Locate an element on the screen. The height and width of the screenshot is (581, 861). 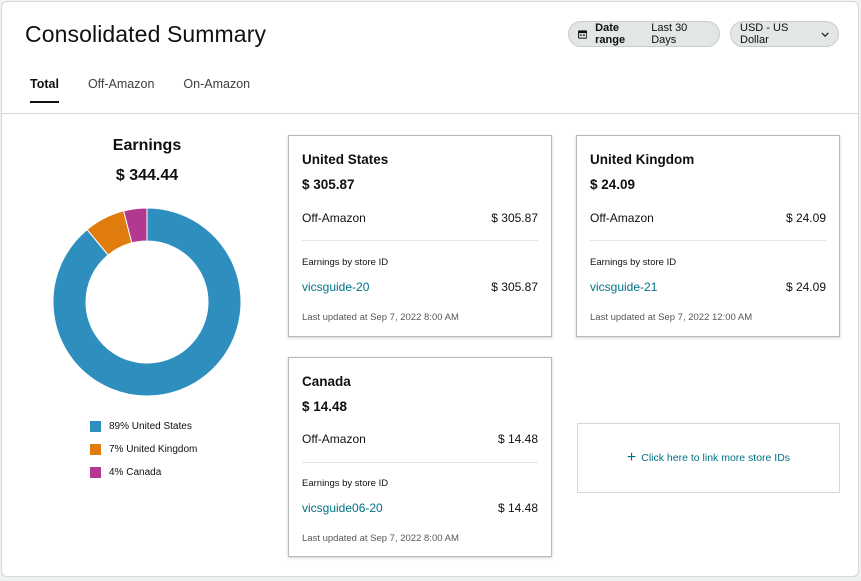
off-amazon-value: $ 24.09 is located at coordinates (805, 218).